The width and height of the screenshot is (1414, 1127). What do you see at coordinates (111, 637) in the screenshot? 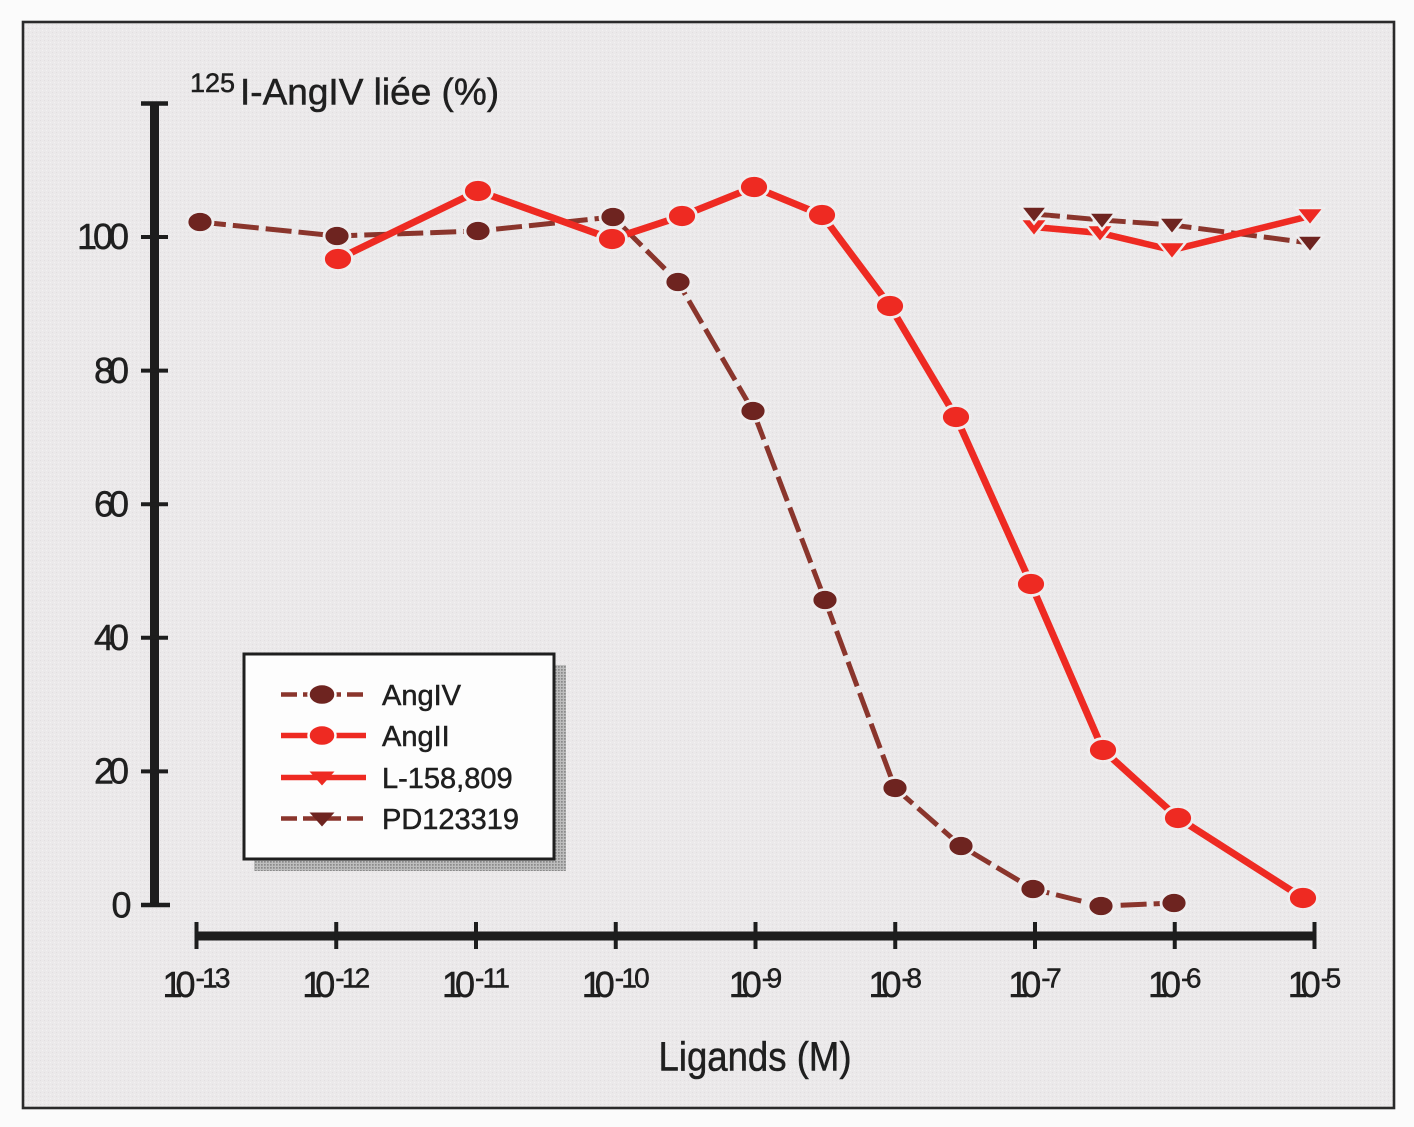
I see `svg-text: 40` at bounding box center [111, 637].